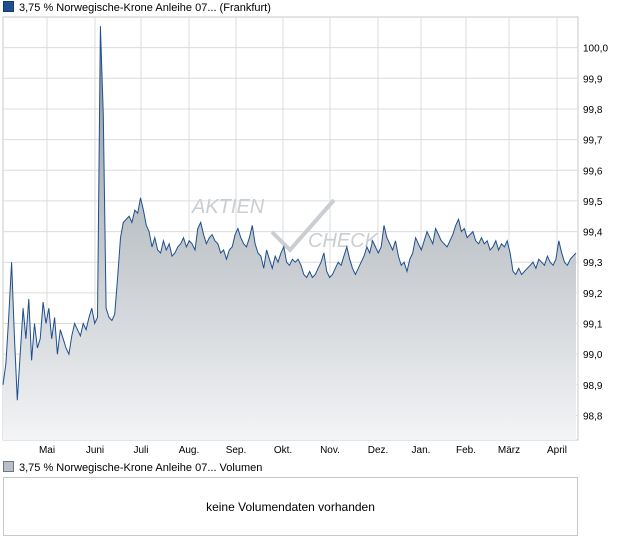 The image size is (620, 546). I want to click on price-series-swatch, so click(8, 6).